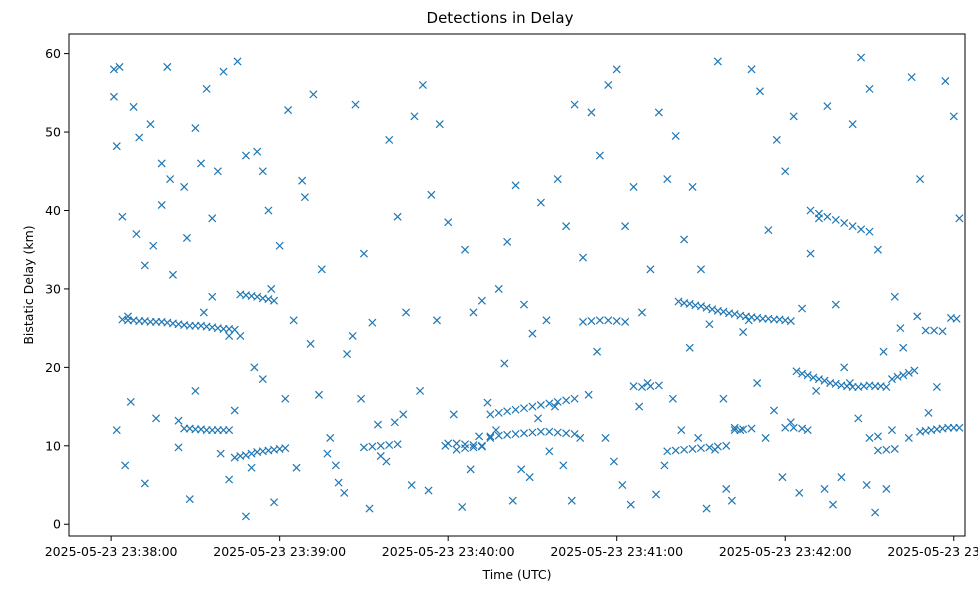  Describe the element at coordinates (28, 284) in the screenshot. I see `y-axis-label: Bistatic Delay (km)` at that location.